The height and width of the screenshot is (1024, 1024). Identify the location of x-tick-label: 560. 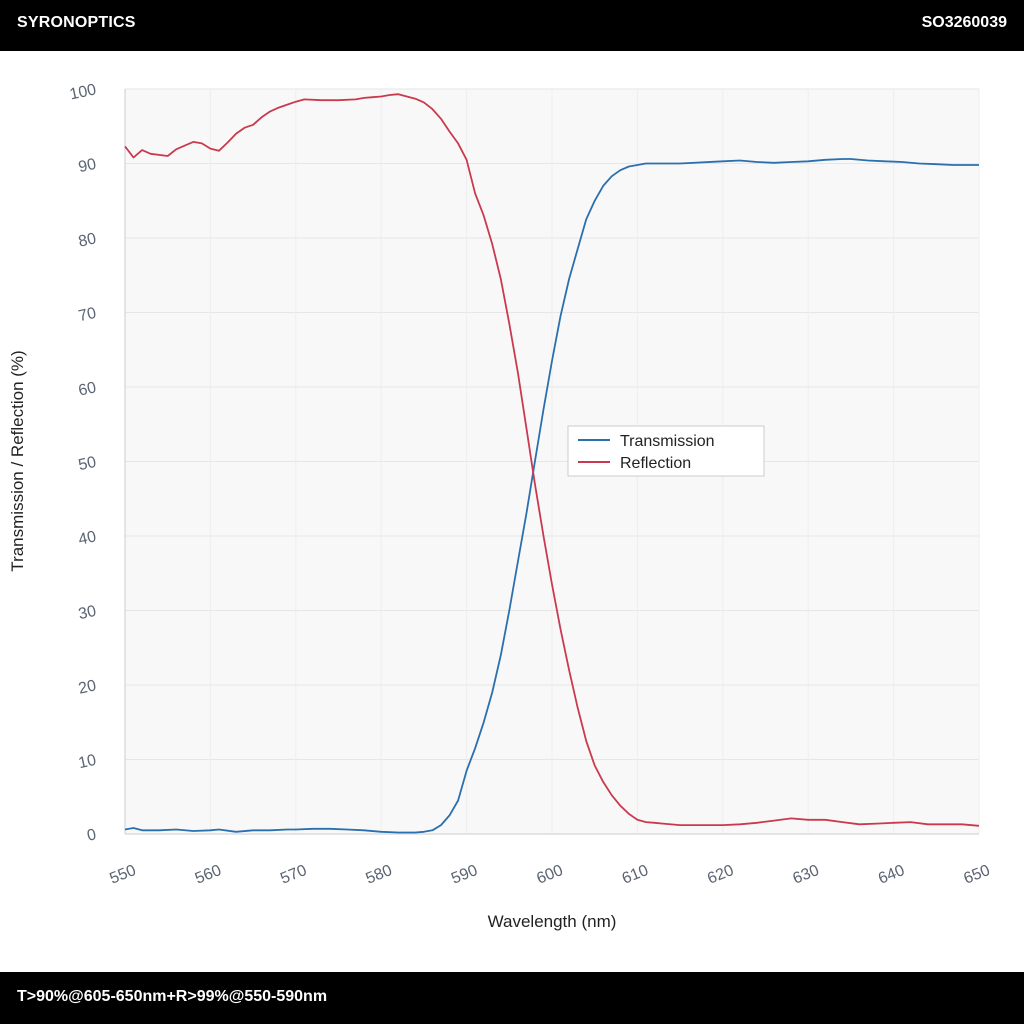
(208, 875).